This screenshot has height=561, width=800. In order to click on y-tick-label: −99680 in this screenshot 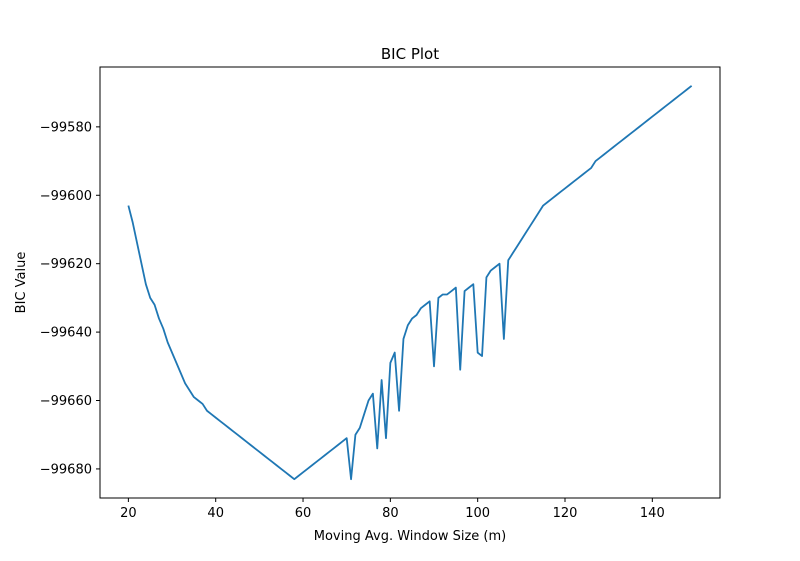, I will do `click(66, 469)`.